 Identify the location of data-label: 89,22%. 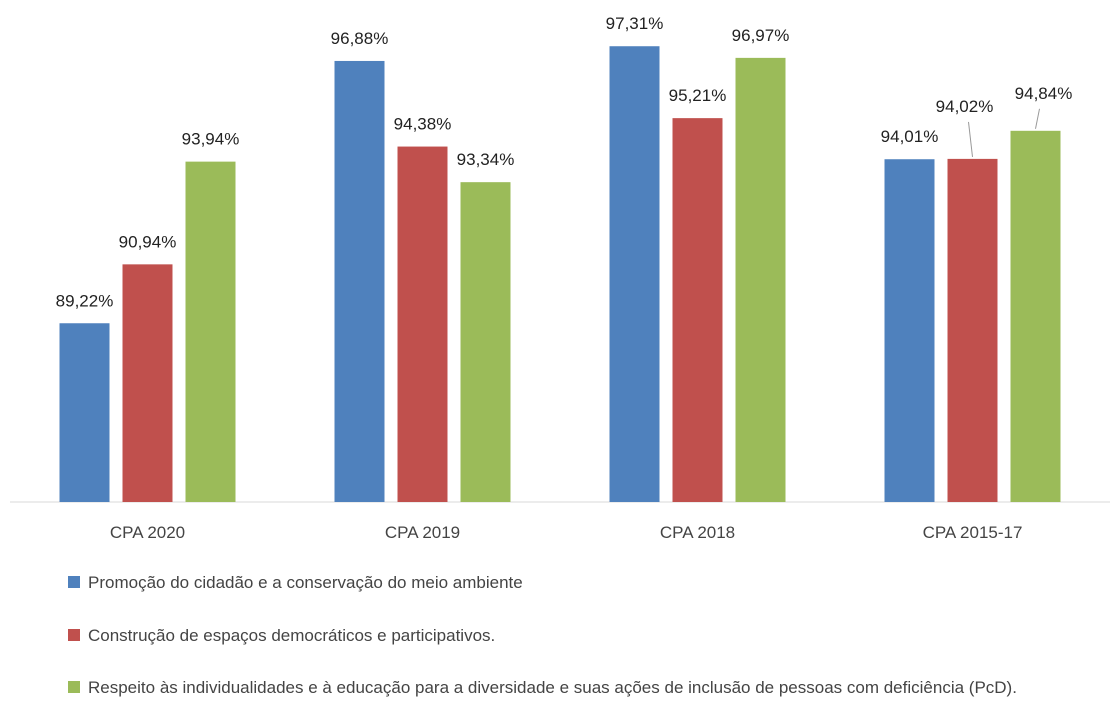
(85, 300).